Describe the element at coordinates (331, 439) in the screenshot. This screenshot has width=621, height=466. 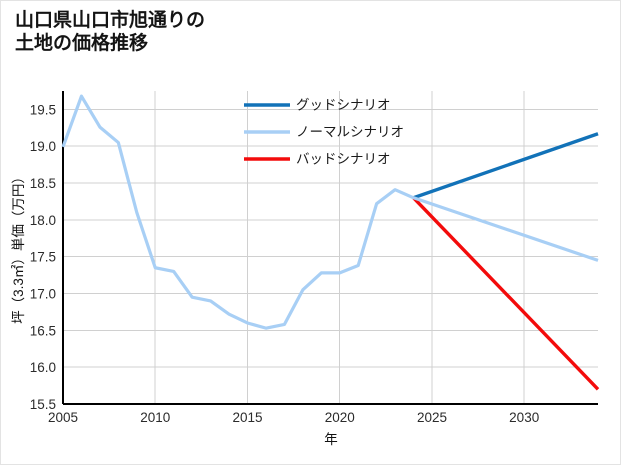
I see `x-axis-title: 年` at that location.